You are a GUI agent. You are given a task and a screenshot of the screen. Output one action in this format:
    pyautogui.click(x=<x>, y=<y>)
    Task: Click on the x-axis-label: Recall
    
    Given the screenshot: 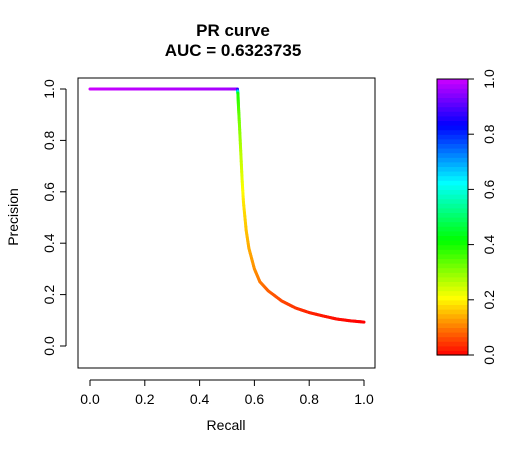 What is the action you would take?
    pyautogui.click(x=226, y=425)
    